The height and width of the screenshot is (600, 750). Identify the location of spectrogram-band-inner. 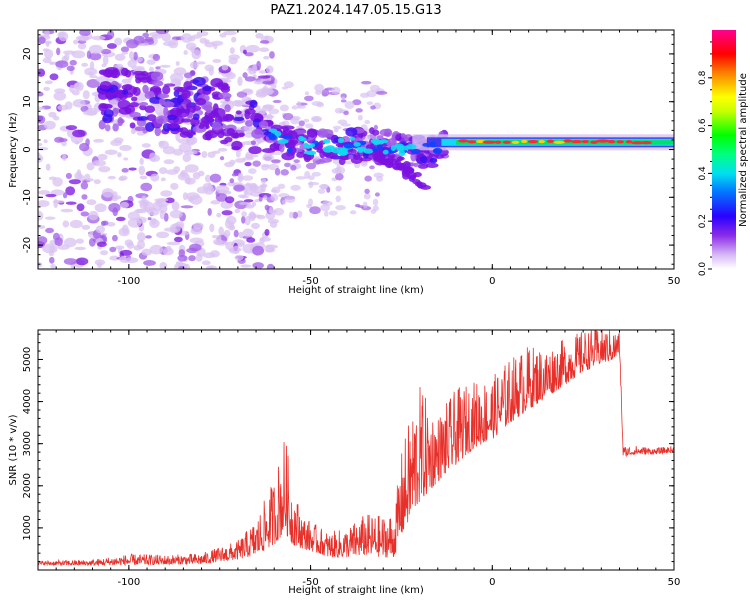
(564, 142).